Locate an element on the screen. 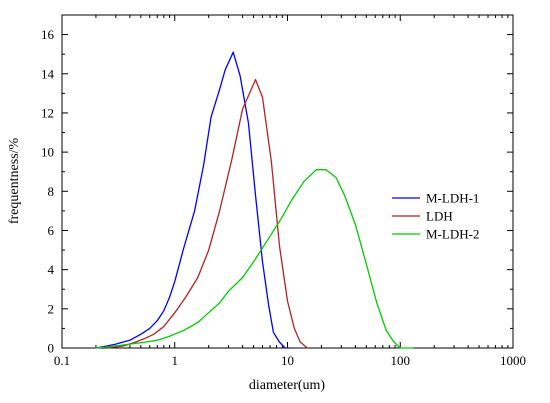 This screenshot has height=403, width=550. y-tick-label: 14 is located at coordinates (48, 73).